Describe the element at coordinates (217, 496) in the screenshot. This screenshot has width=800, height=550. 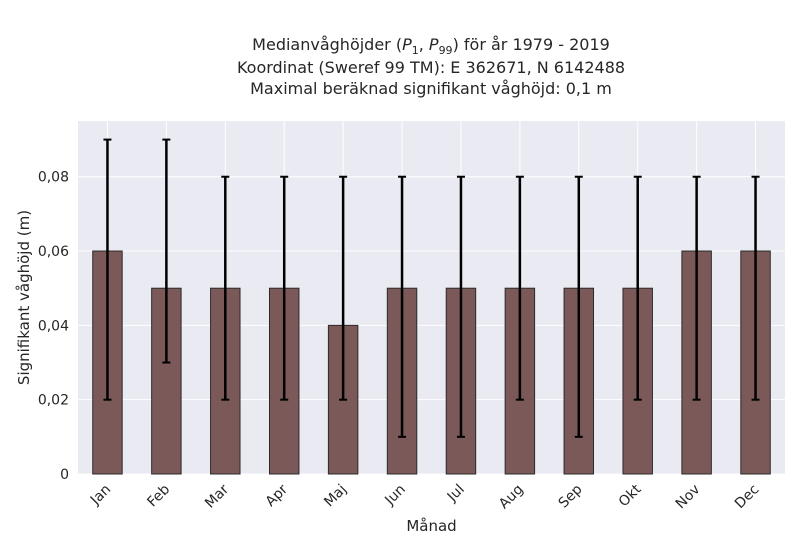
I see `x-tick-label: Mar` at that location.